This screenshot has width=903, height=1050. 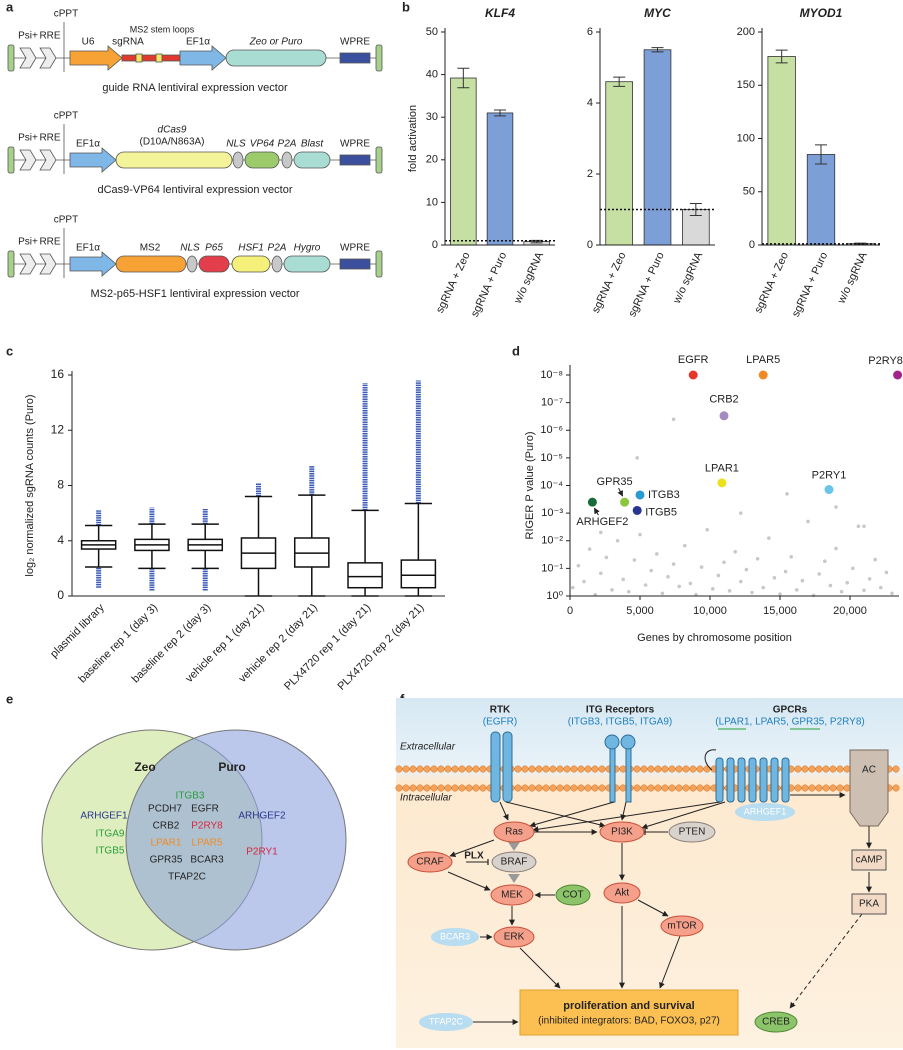 What do you see at coordinates (790, 710) in the screenshot?
I see `receptor-class: GPCRs` at bounding box center [790, 710].